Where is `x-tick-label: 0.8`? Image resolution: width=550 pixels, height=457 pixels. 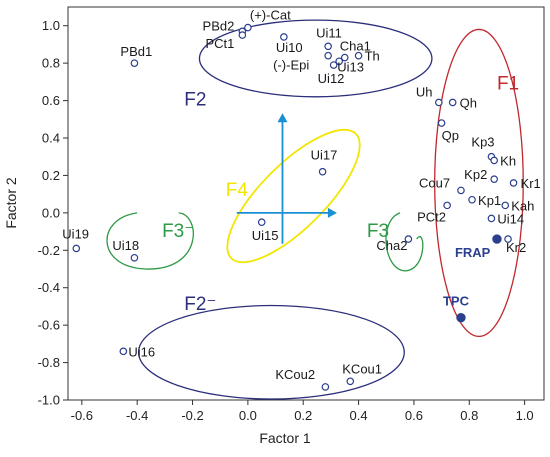
x-tick-label: 0.8 is located at coordinates (469, 415).